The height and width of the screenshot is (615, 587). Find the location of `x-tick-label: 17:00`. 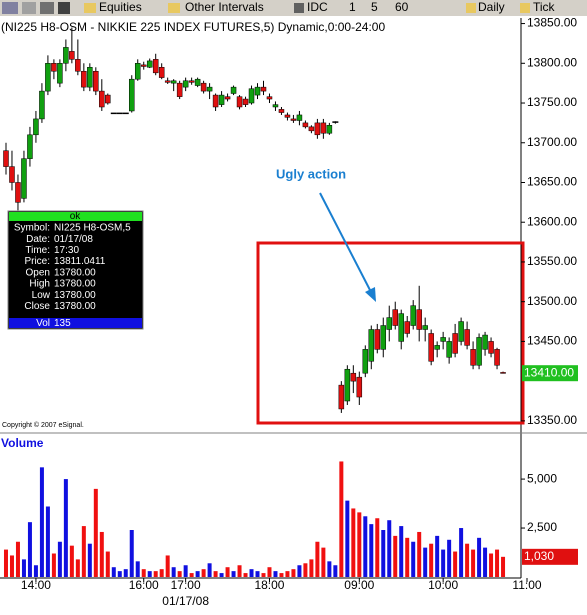

x-tick-label: 17:00 is located at coordinates (186, 585).